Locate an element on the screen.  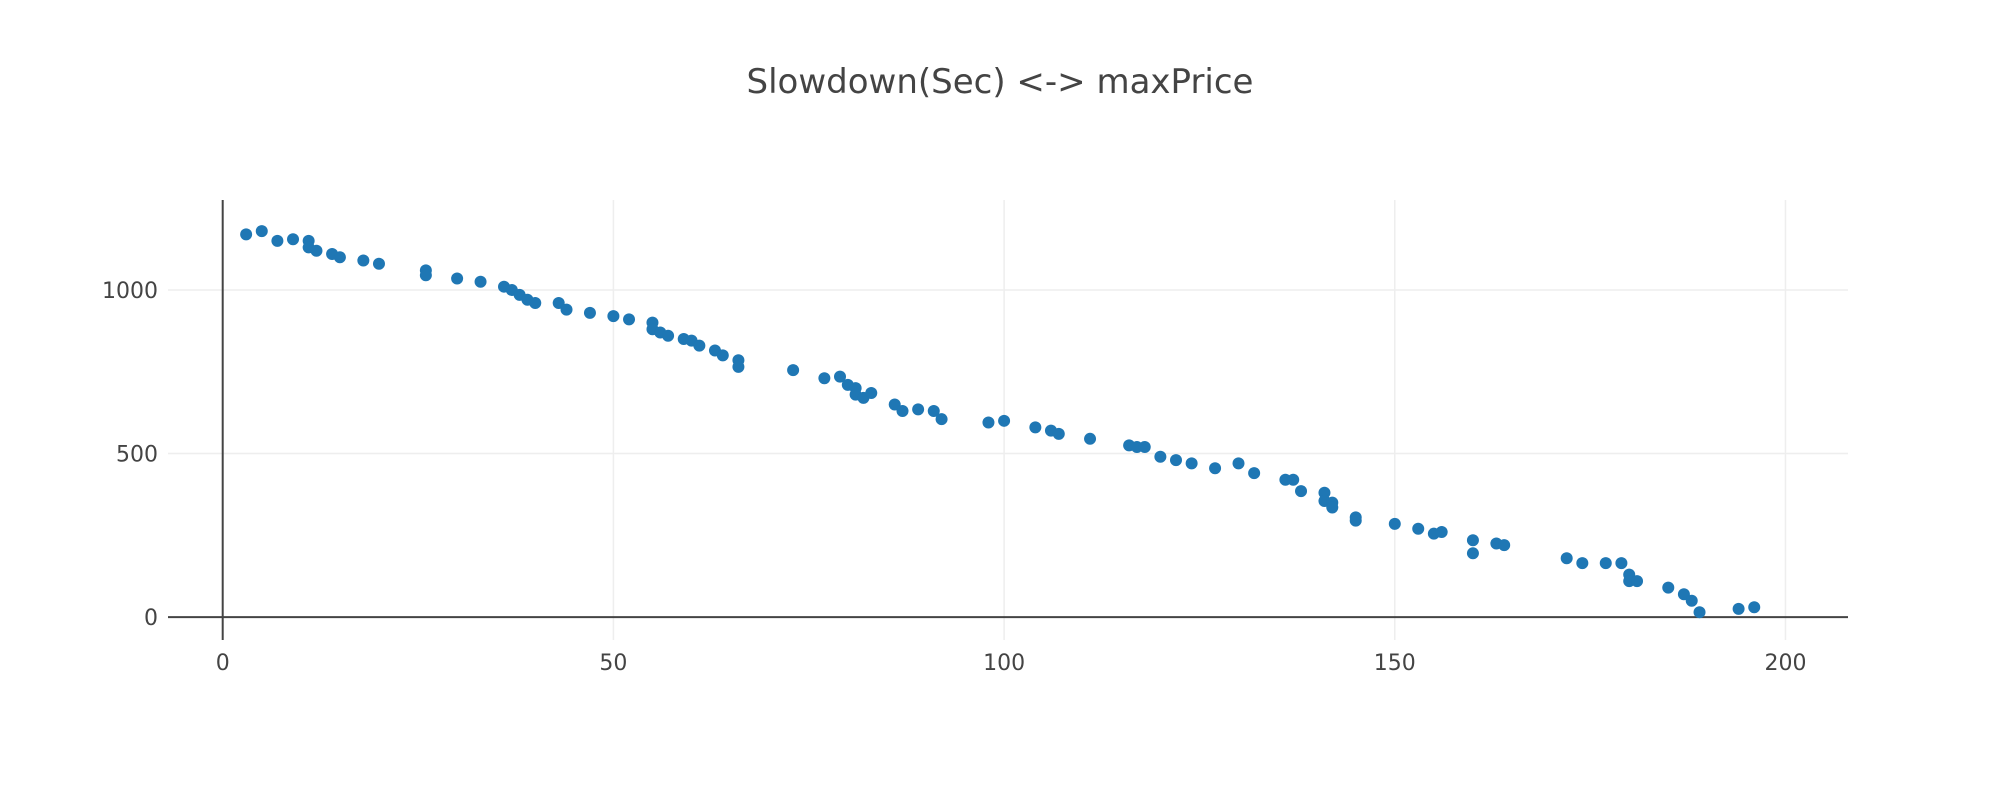
x-tick-label: 100 is located at coordinates (1004, 663).